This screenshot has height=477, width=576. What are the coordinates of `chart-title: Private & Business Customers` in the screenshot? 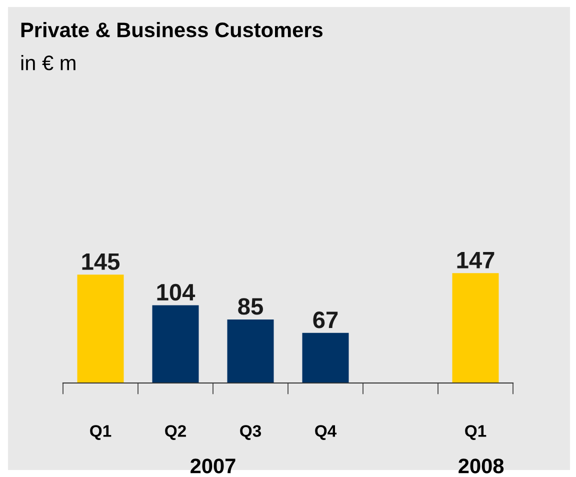 It's located at (171, 30).